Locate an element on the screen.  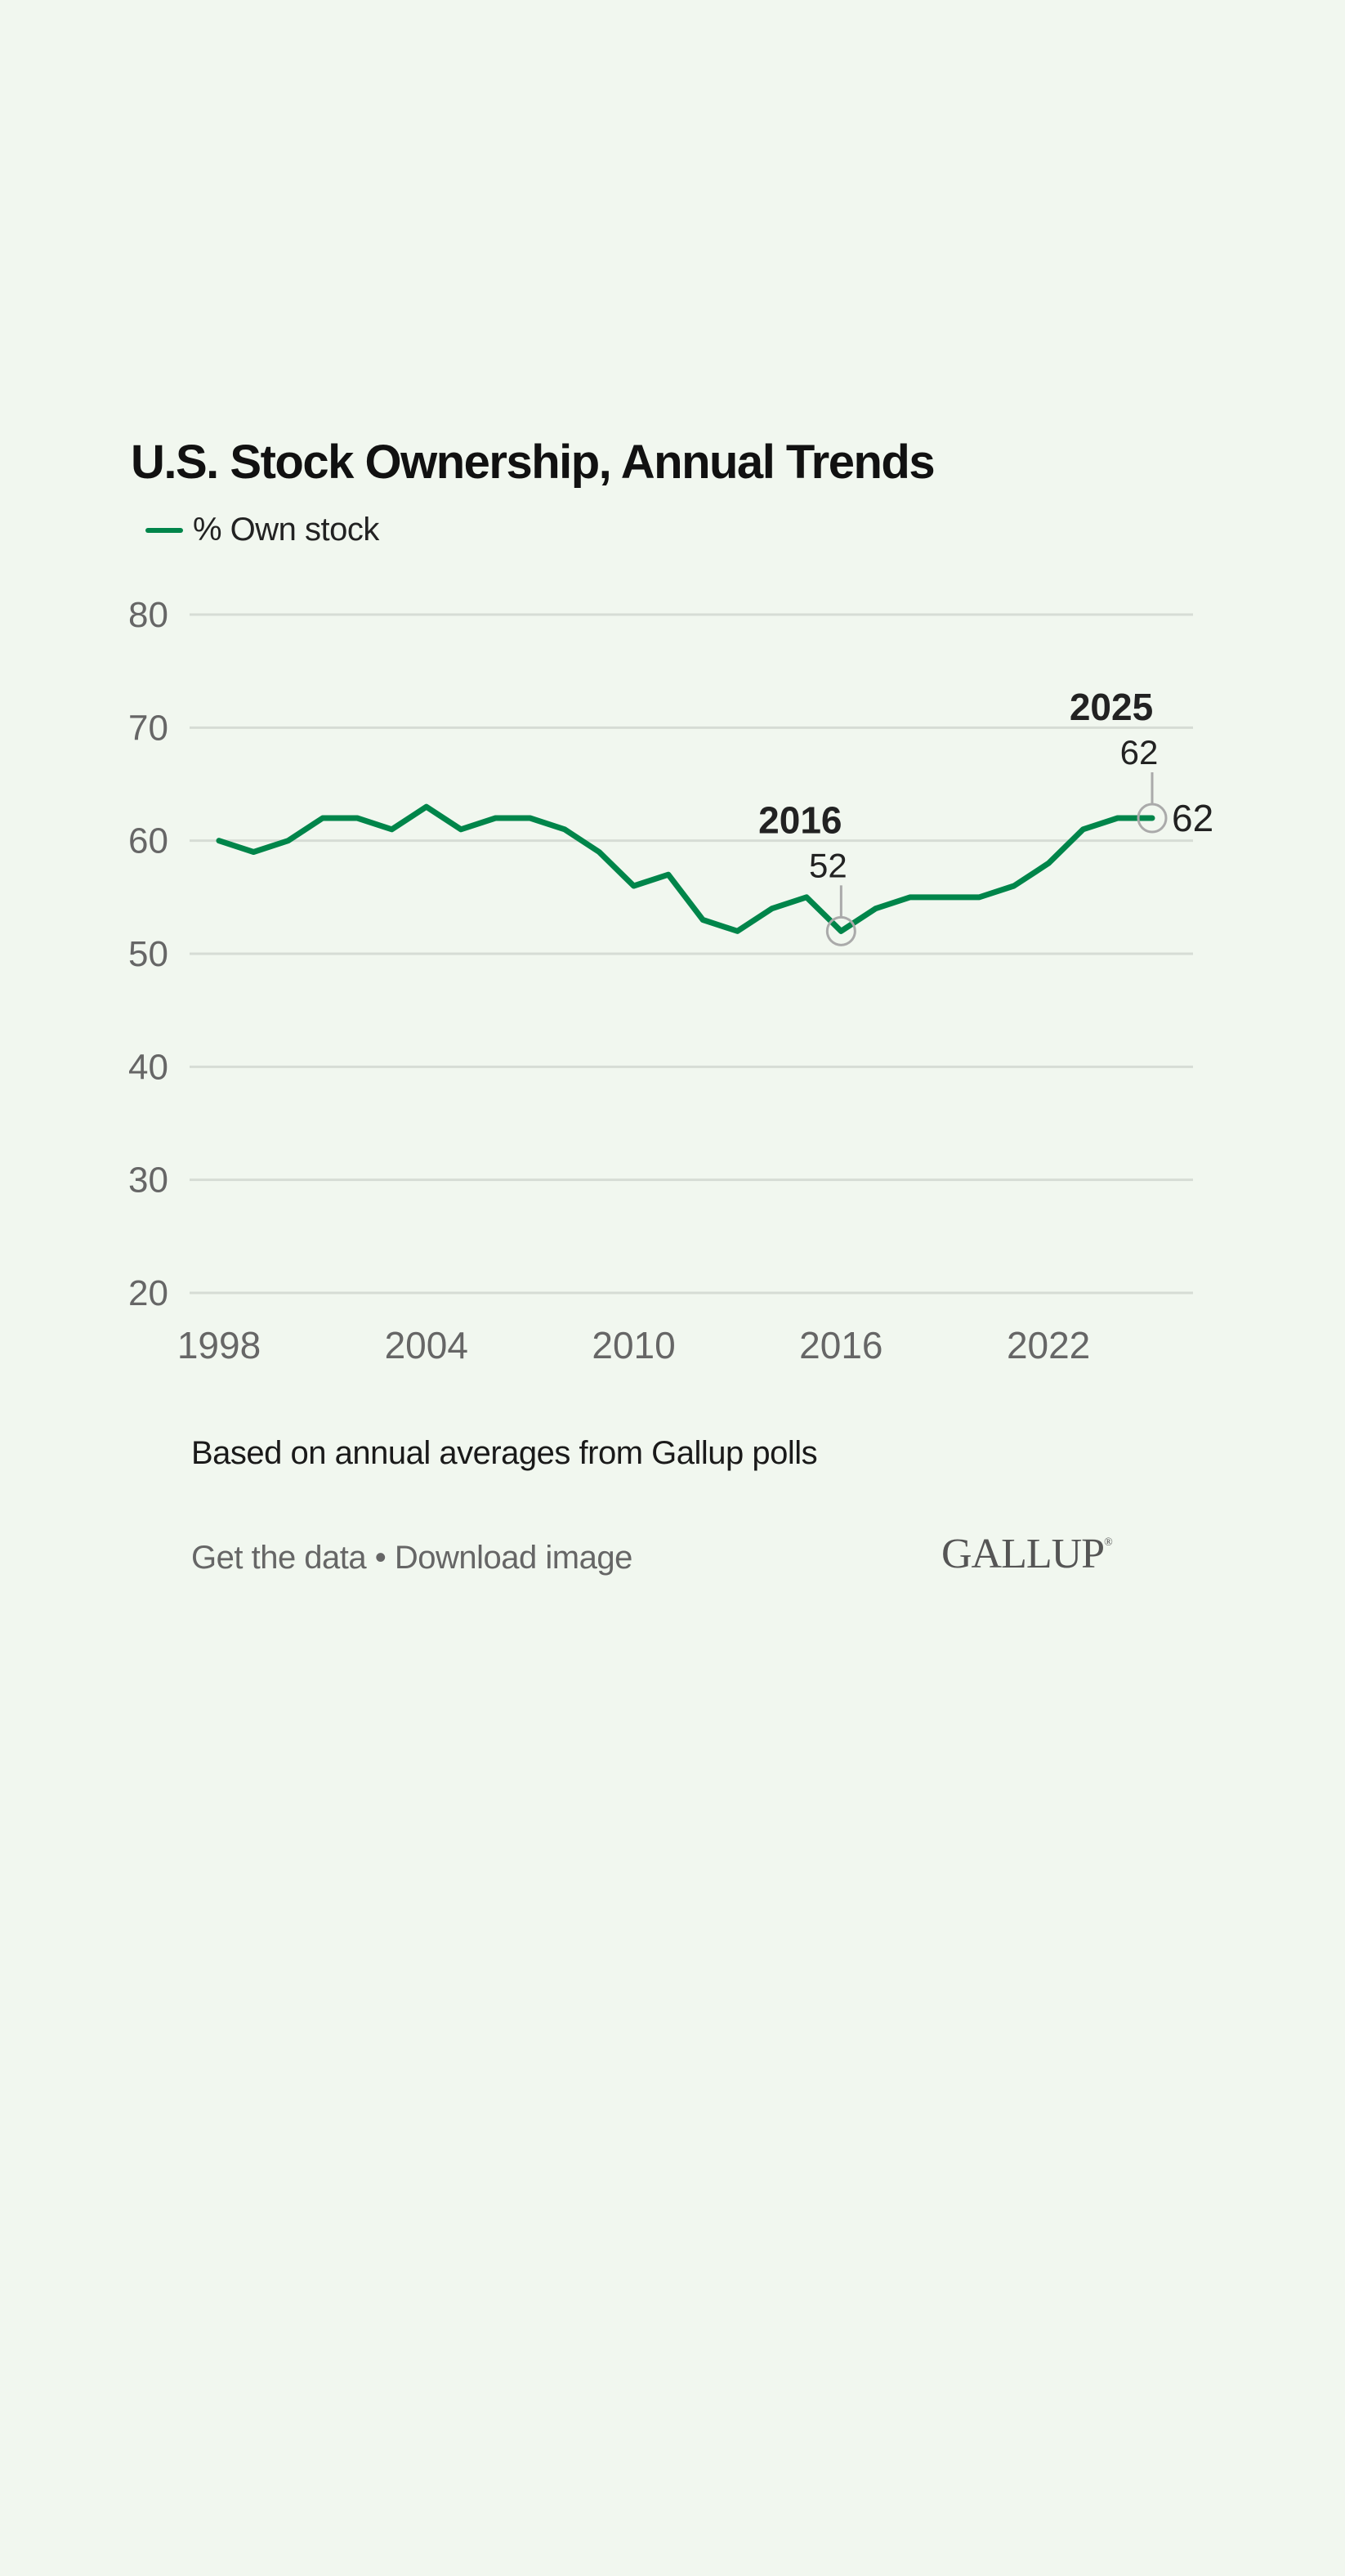
x-tick-label: 2016 is located at coordinates (841, 1345).